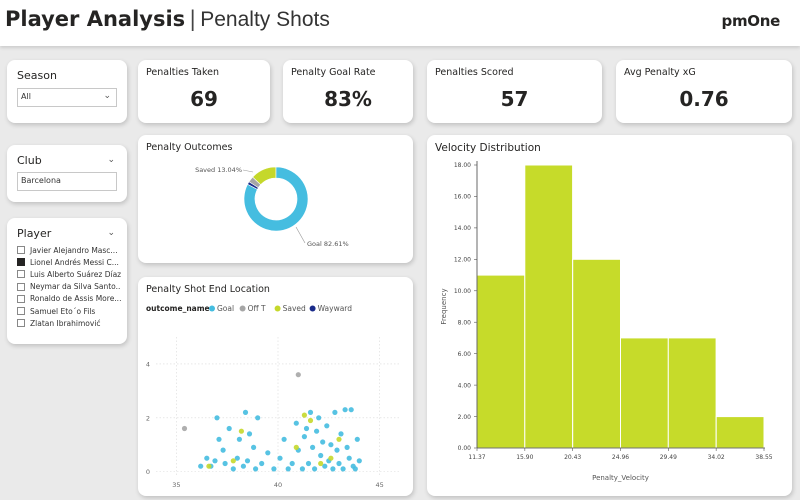 This screenshot has width=800, height=500. What do you see at coordinates (704, 99) in the screenshot?
I see `kpi-value: 0.76` at bounding box center [704, 99].